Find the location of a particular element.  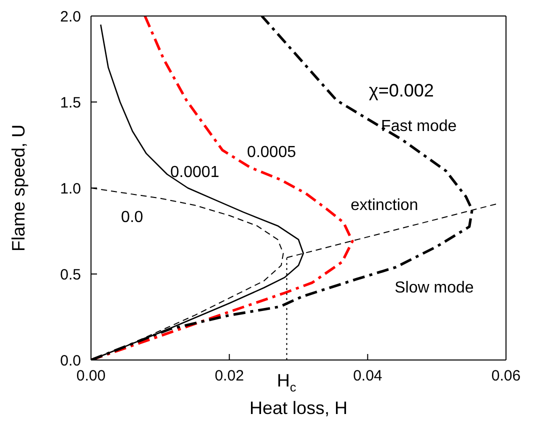

annotation: Slow mode is located at coordinates (434, 287).